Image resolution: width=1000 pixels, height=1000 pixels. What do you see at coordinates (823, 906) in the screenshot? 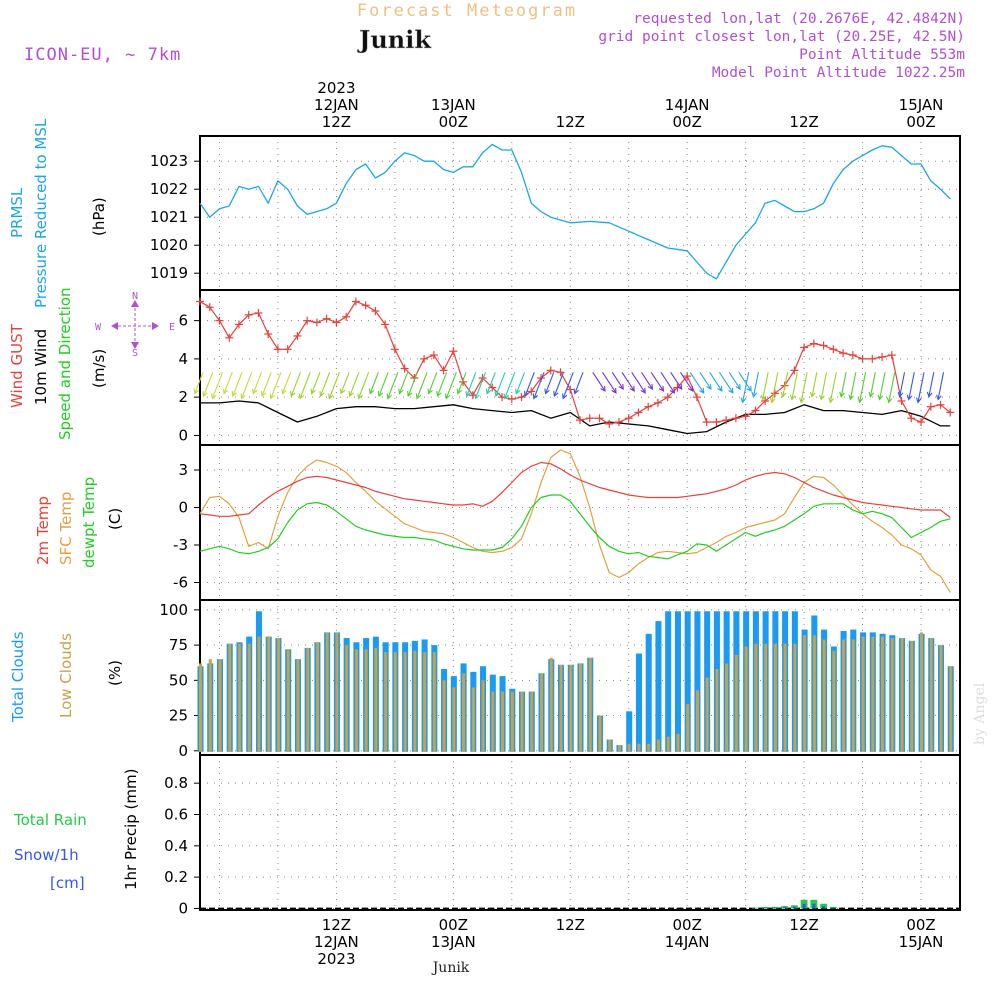
I see `rain-bar` at bounding box center [823, 906].